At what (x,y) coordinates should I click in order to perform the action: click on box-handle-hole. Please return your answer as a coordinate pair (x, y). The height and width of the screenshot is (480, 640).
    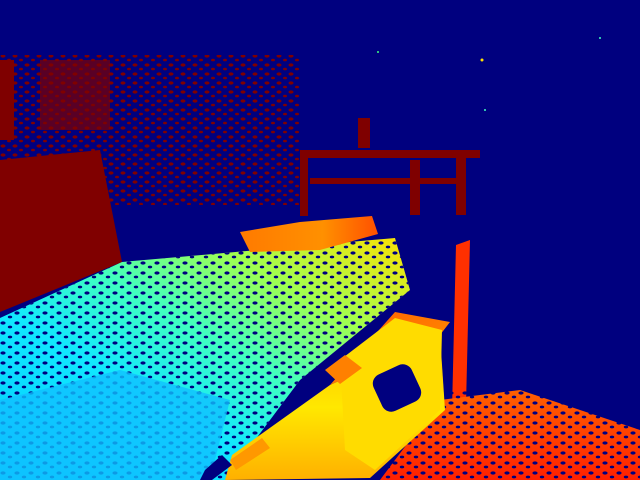
    Looking at the image, I should click on (397, 388).